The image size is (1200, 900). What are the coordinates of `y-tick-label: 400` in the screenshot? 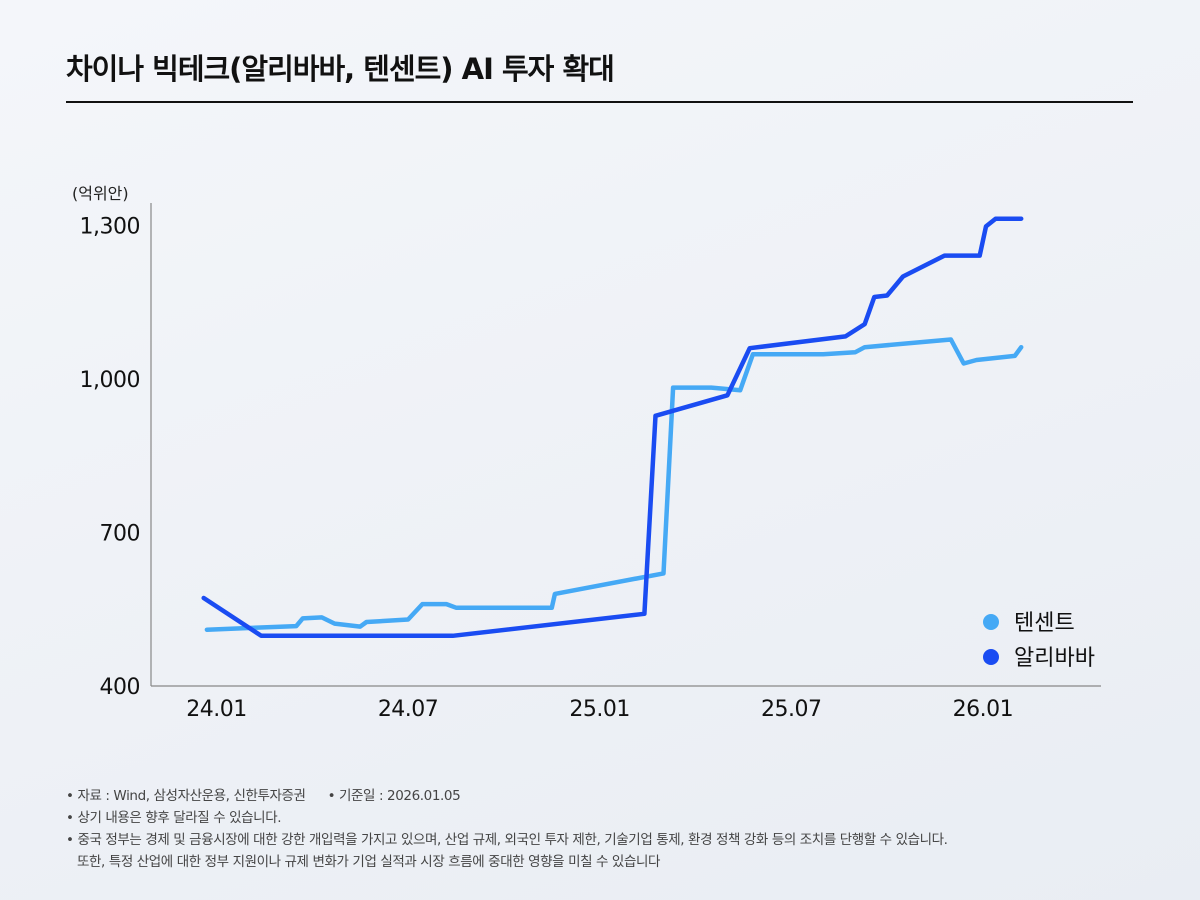 It's located at (120, 687).